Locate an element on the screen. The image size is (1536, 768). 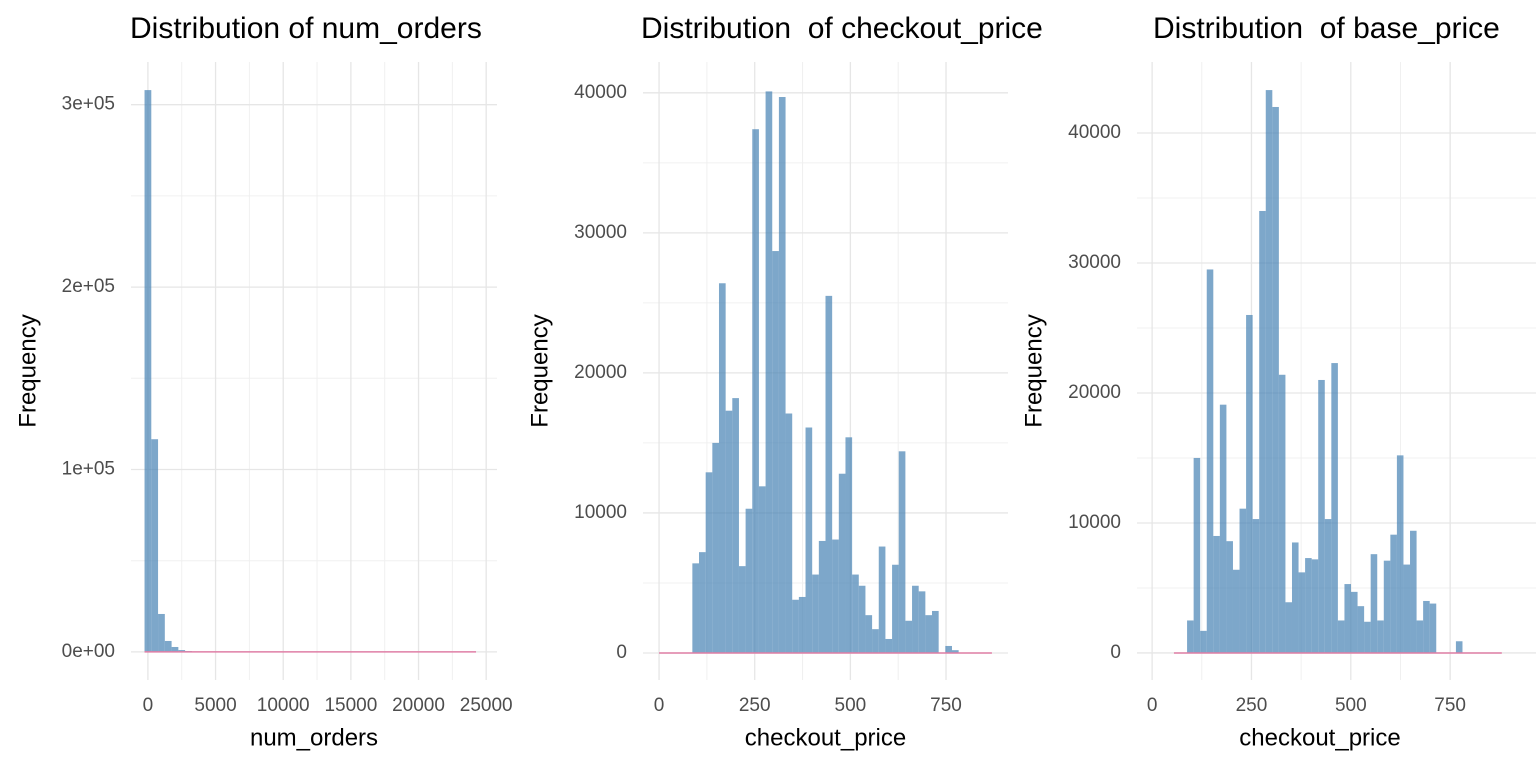
chart-title: Distribution of base_price is located at coordinates (1326, 28).